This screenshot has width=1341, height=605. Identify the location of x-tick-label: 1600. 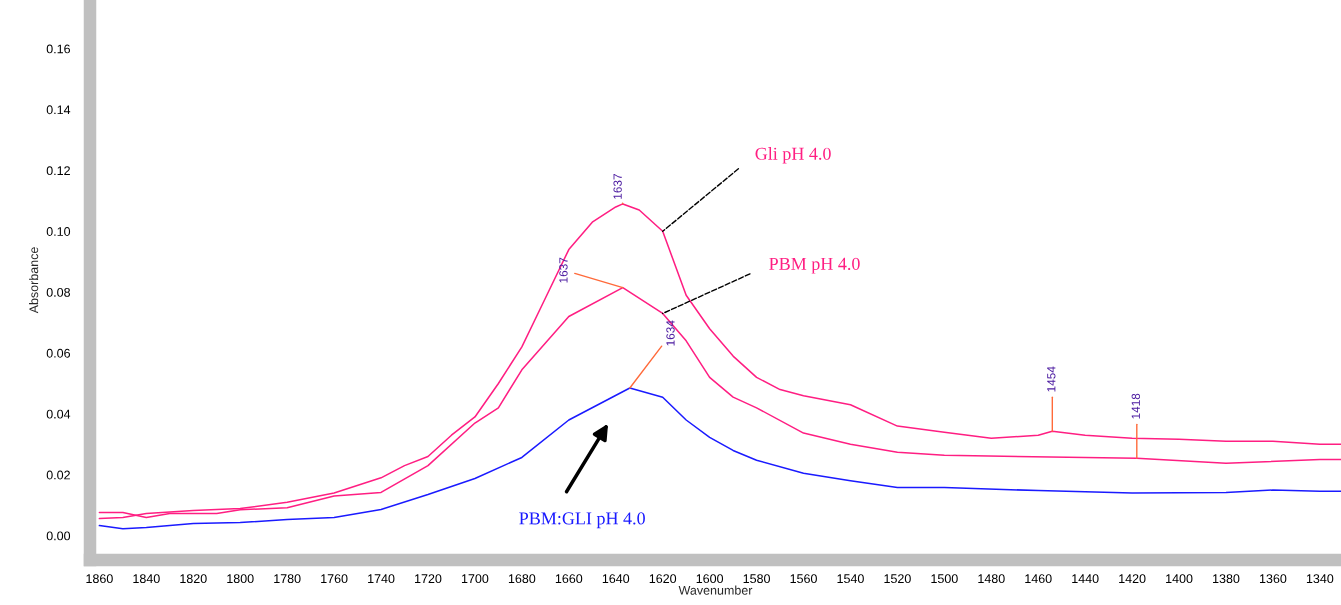
(710, 579).